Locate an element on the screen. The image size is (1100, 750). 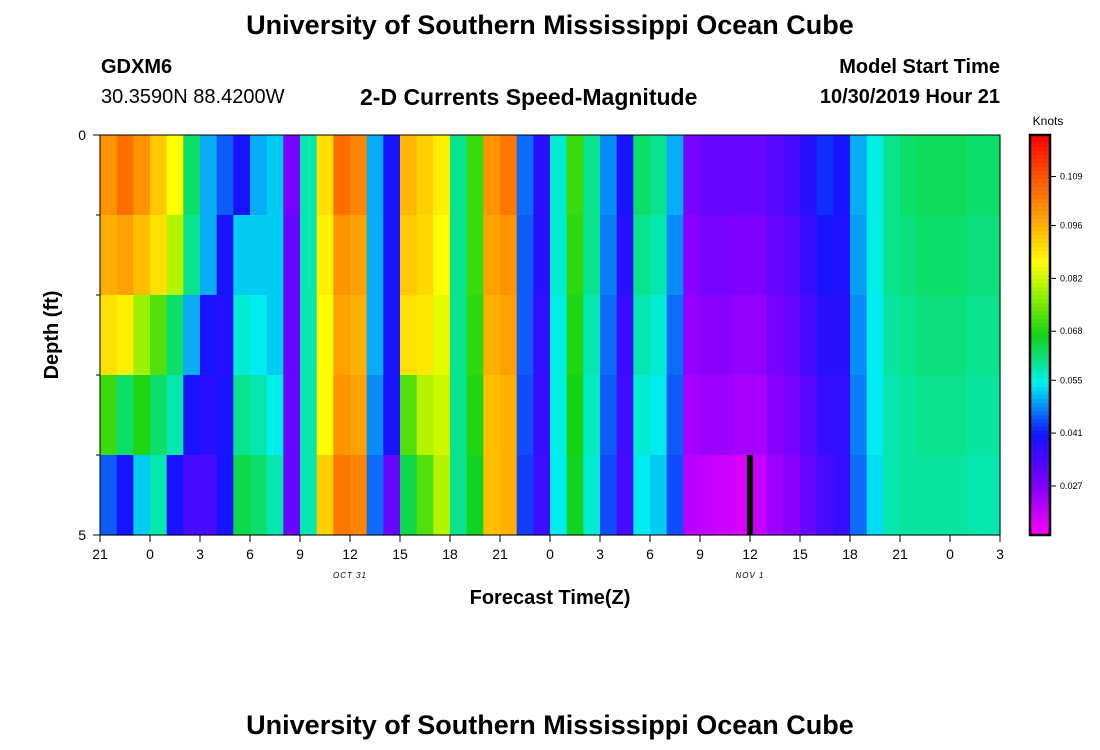
colorbar-tick-label: 0.068 is located at coordinates (1071, 331).